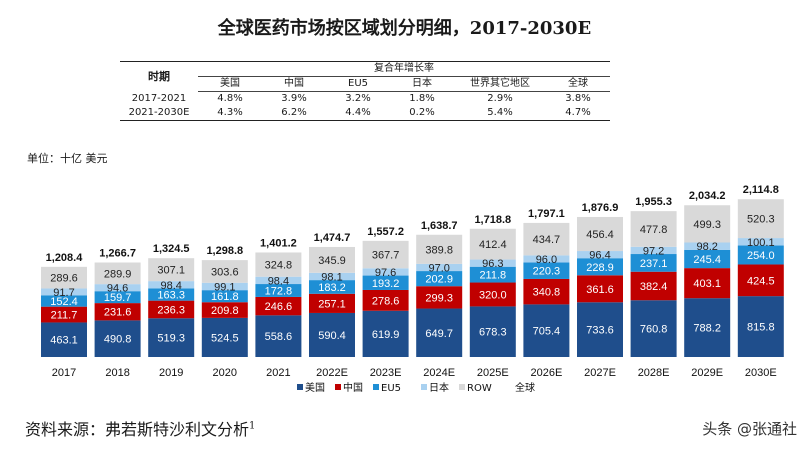 The image size is (809, 452). Describe the element at coordinates (422, 98) in the screenshot. I see `value-cell: 1.8%` at that location.